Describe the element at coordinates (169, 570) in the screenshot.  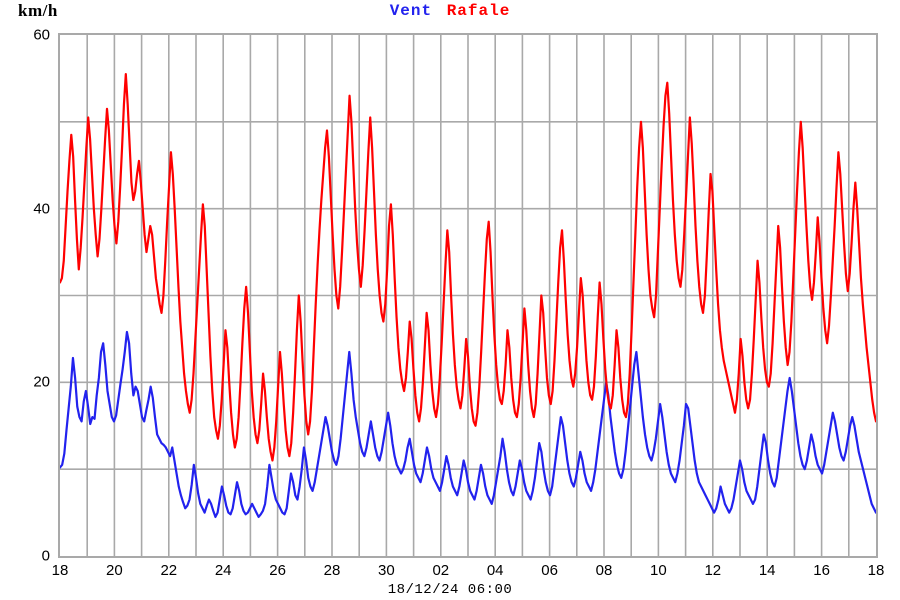
I see `x-tick-label: 22` at that location.